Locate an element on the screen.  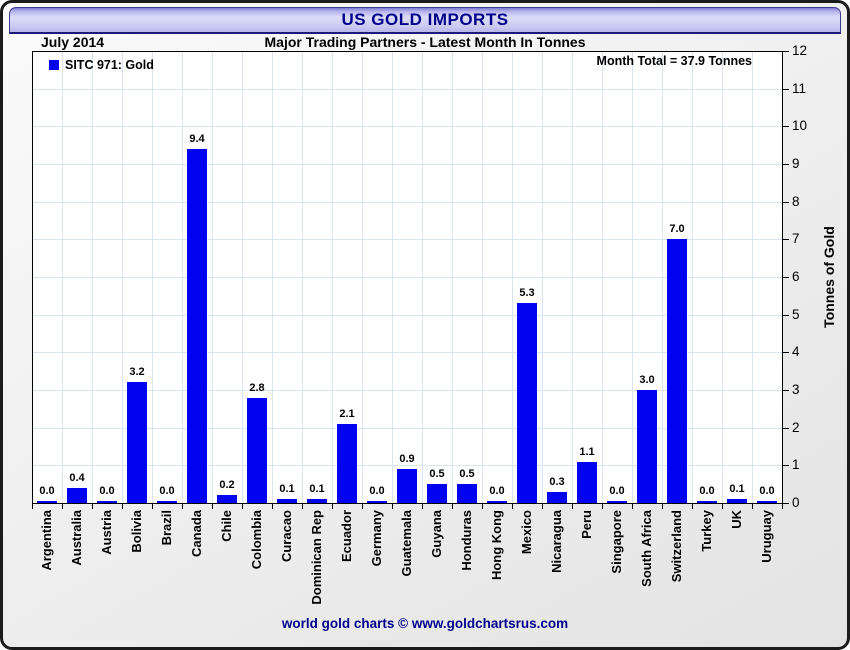
chart-title: US GOLD IMPORTS is located at coordinates (425, 19).